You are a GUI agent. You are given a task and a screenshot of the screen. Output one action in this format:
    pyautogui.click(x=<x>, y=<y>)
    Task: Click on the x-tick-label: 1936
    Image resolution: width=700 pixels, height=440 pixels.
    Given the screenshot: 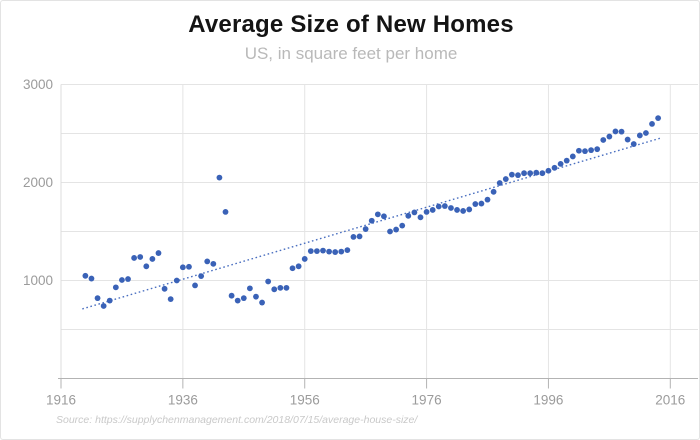 What is the action you would take?
    pyautogui.click(x=183, y=400)
    